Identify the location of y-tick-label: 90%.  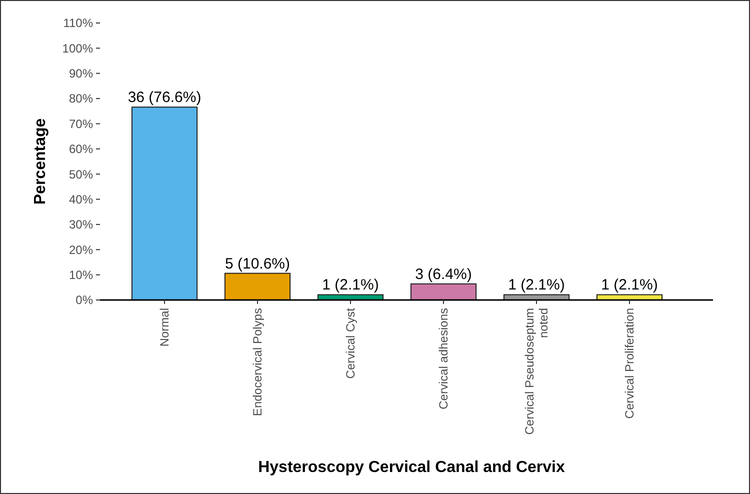
(81, 73).